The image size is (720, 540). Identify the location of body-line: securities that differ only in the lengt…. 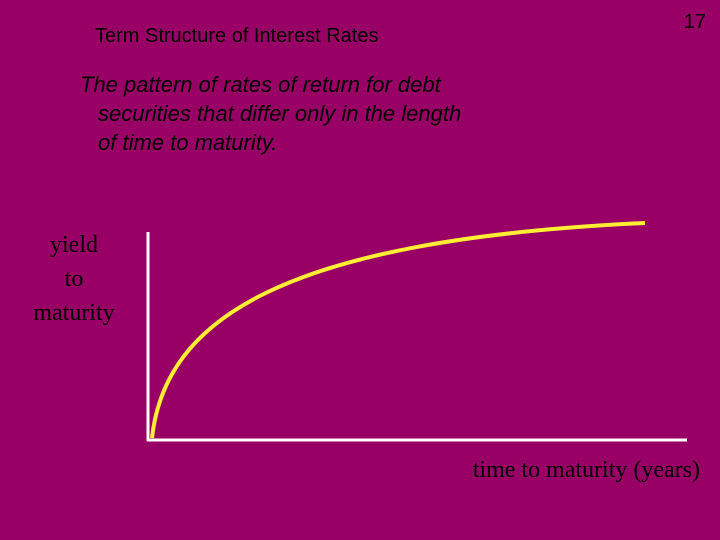
(279, 113).